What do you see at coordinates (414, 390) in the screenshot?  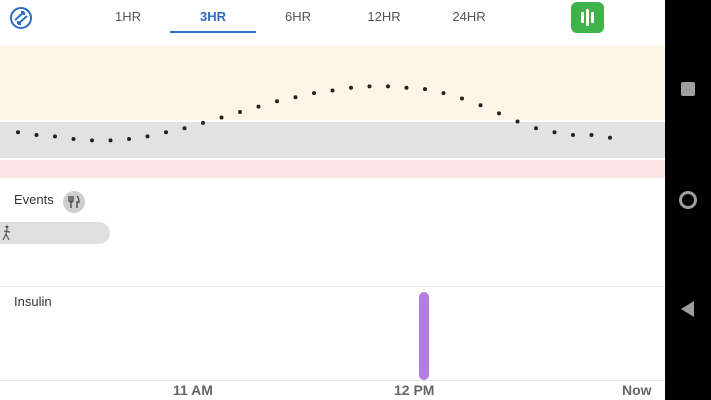 I see `time-label-12pm: 12 PM` at bounding box center [414, 390].